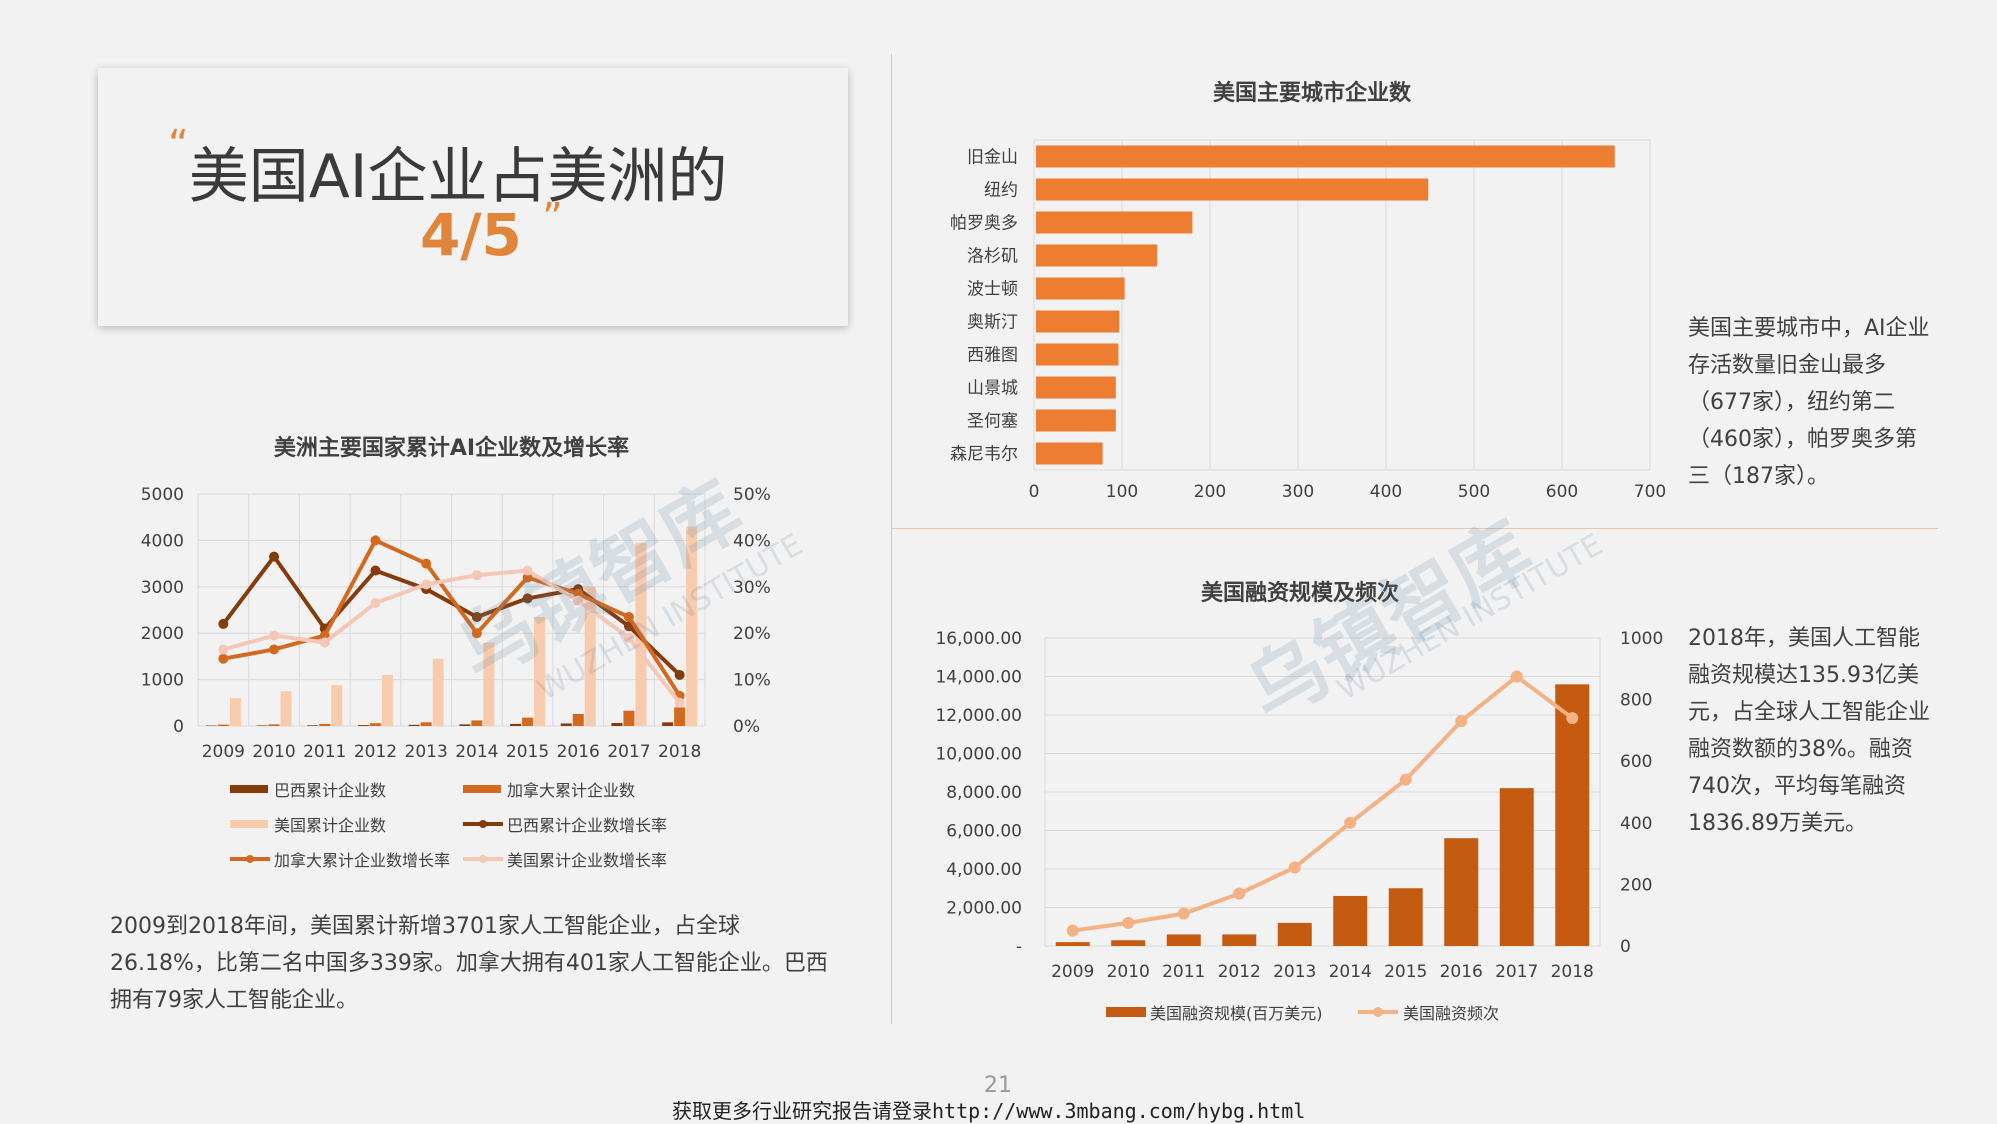  Describe the element at coordinates (752, 634) in the screenshot. I see `chart1-ytick-right: 20%` at that location.